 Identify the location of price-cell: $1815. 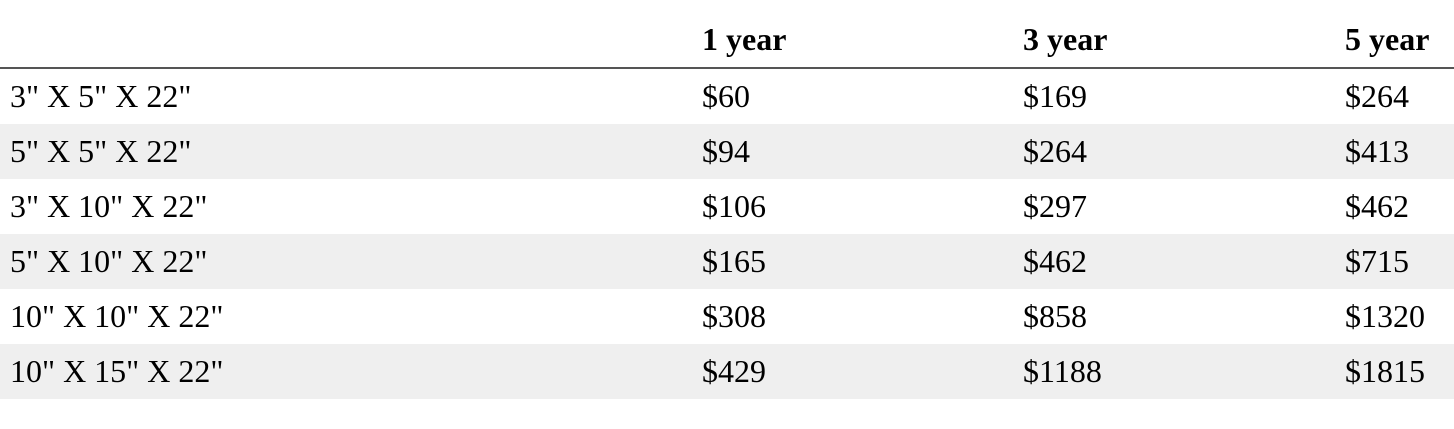
(1385, 371).